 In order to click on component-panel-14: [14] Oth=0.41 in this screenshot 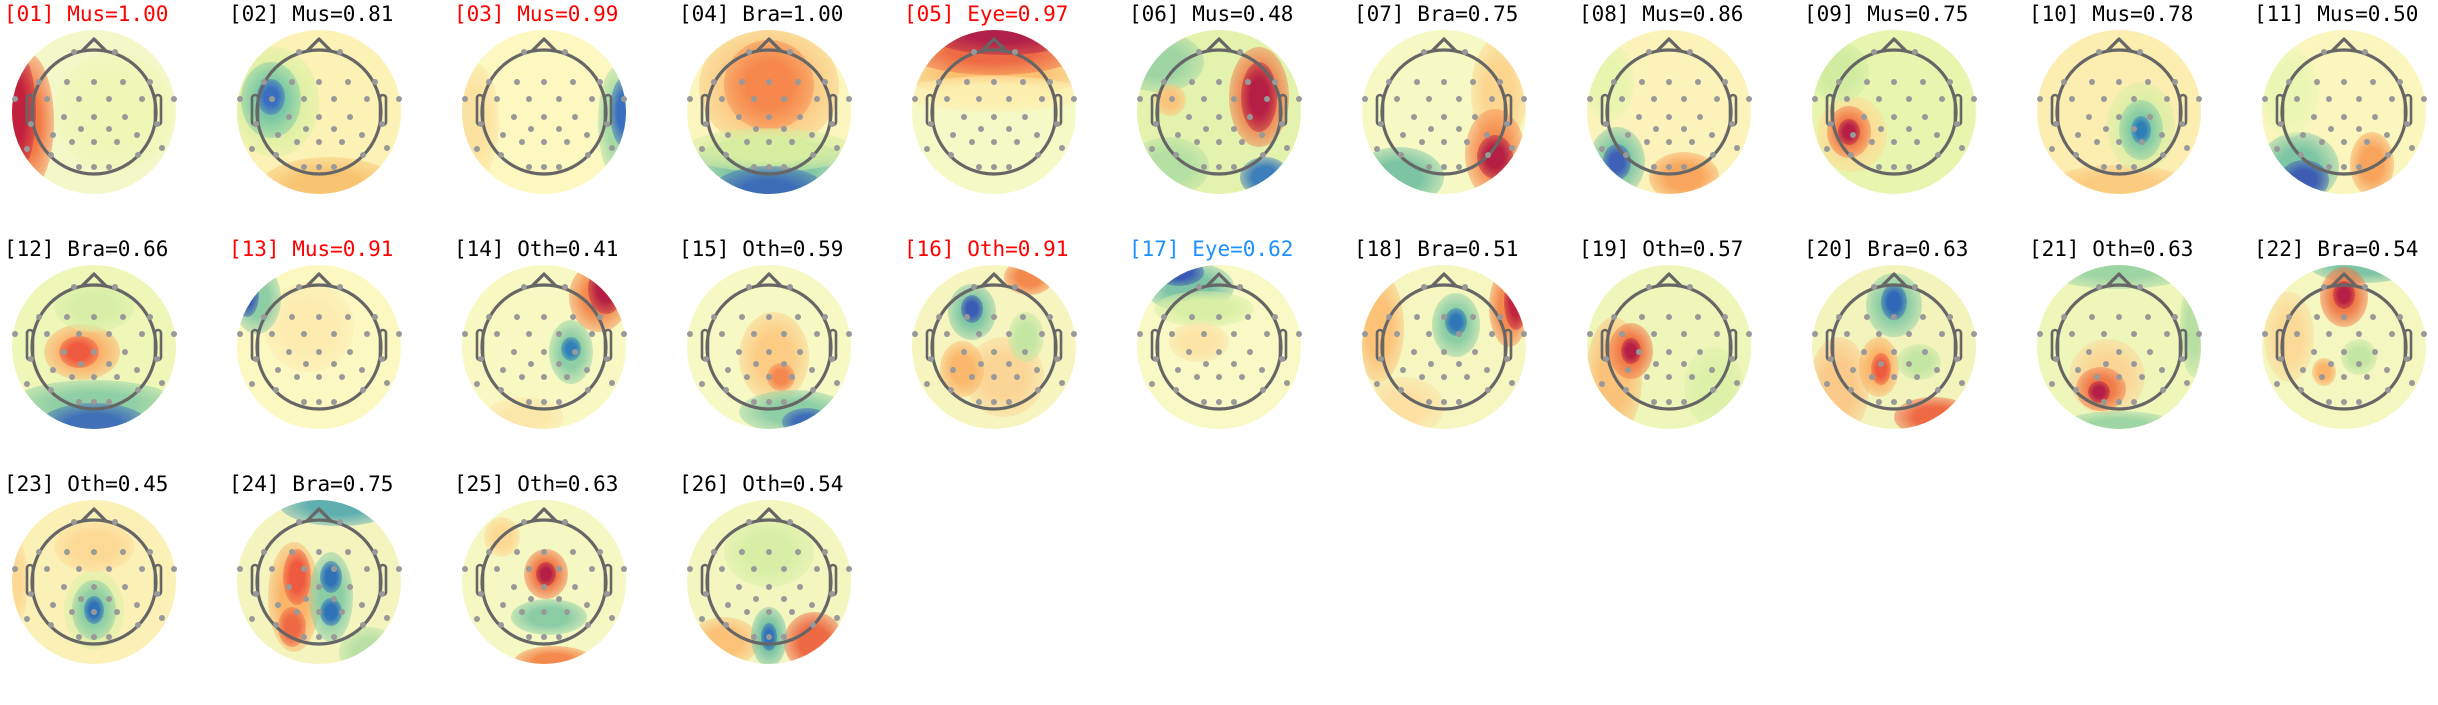, I will do `click(564, 352)`.